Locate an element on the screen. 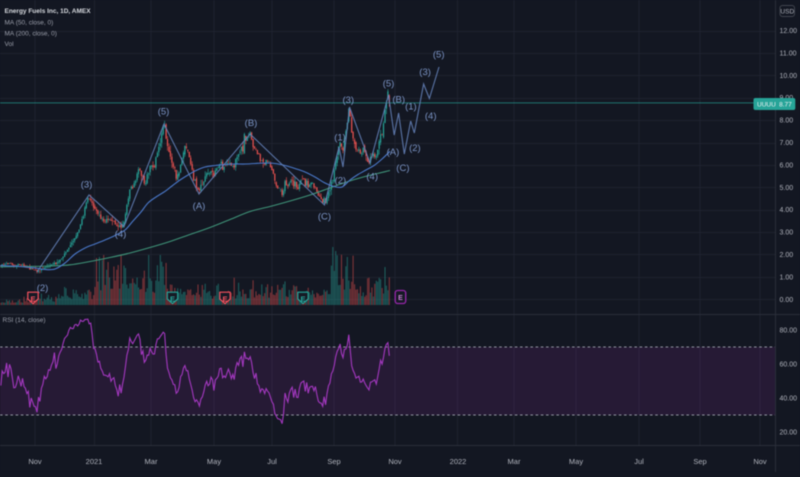 The width and height of the screenshot is (800, 477). svg-text: 10.00 is located at coordinates (789, 76).